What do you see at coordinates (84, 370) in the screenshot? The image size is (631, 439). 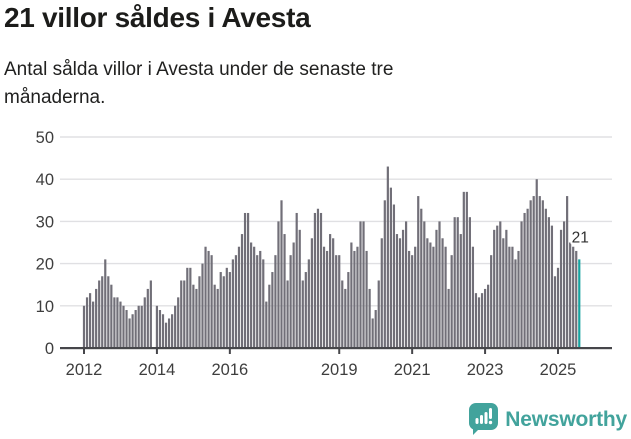 I see `x-axis-tick-label: 2012` at bounding box center [84, 370].